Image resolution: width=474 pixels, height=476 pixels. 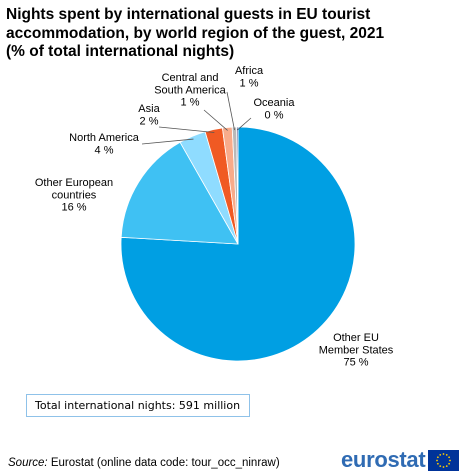 What do you see at coordinates (383, 459) in the screenshot?
I see `eurostat-wordmark: eurostat` at bounding box center [383, 459].